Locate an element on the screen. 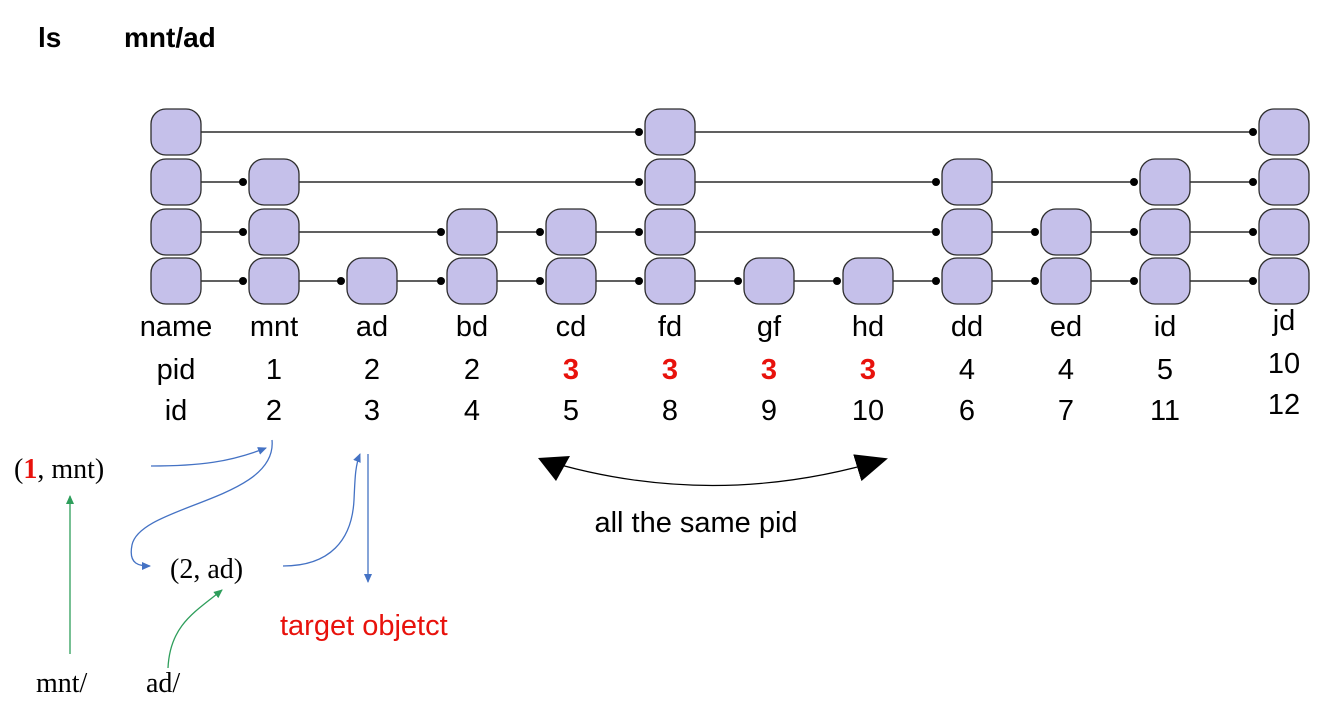 This screenshot has height=722, width=1334. label-name-fd: fd is located at coordinates (670, 327).